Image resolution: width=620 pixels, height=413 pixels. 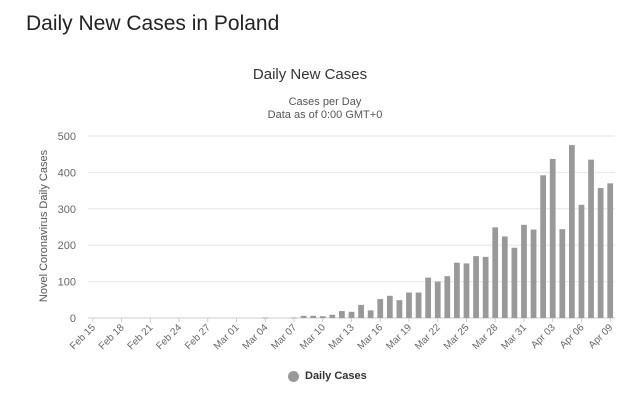 I want to click on chart-title: Daily New Cases, so click(x=310, y=74).